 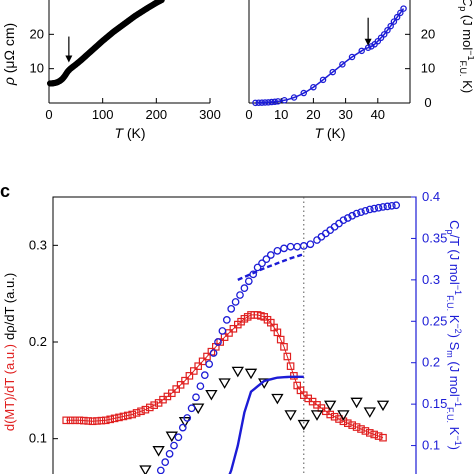 I want to click on c-right-ytick-label: 0.2, so click(x=431, y=362).